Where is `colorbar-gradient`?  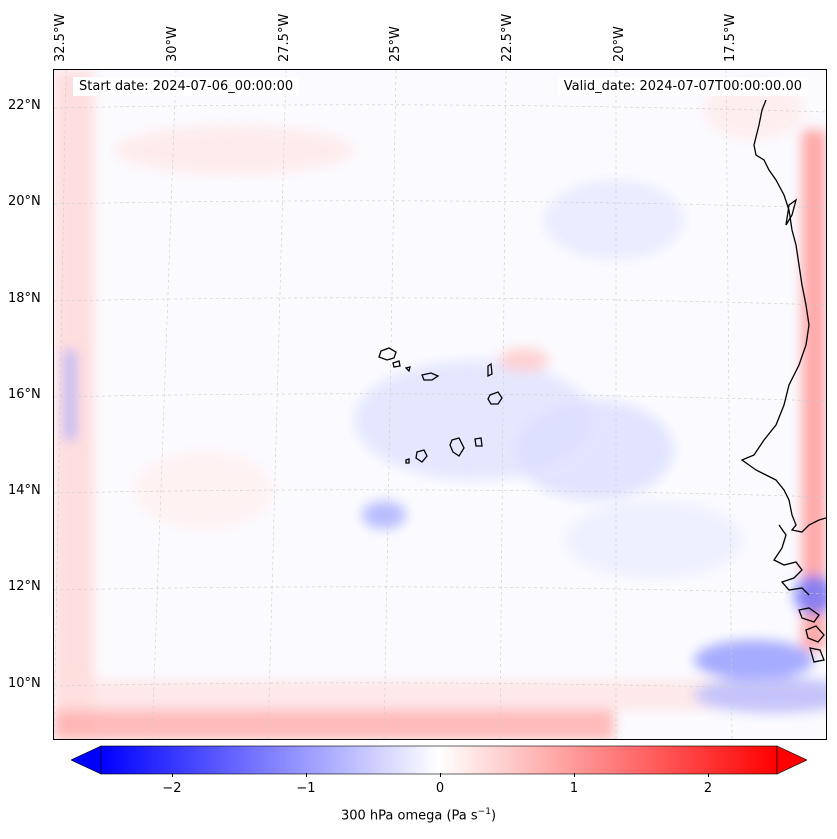
colorbar-gradient is located at coordinates (439, 760).